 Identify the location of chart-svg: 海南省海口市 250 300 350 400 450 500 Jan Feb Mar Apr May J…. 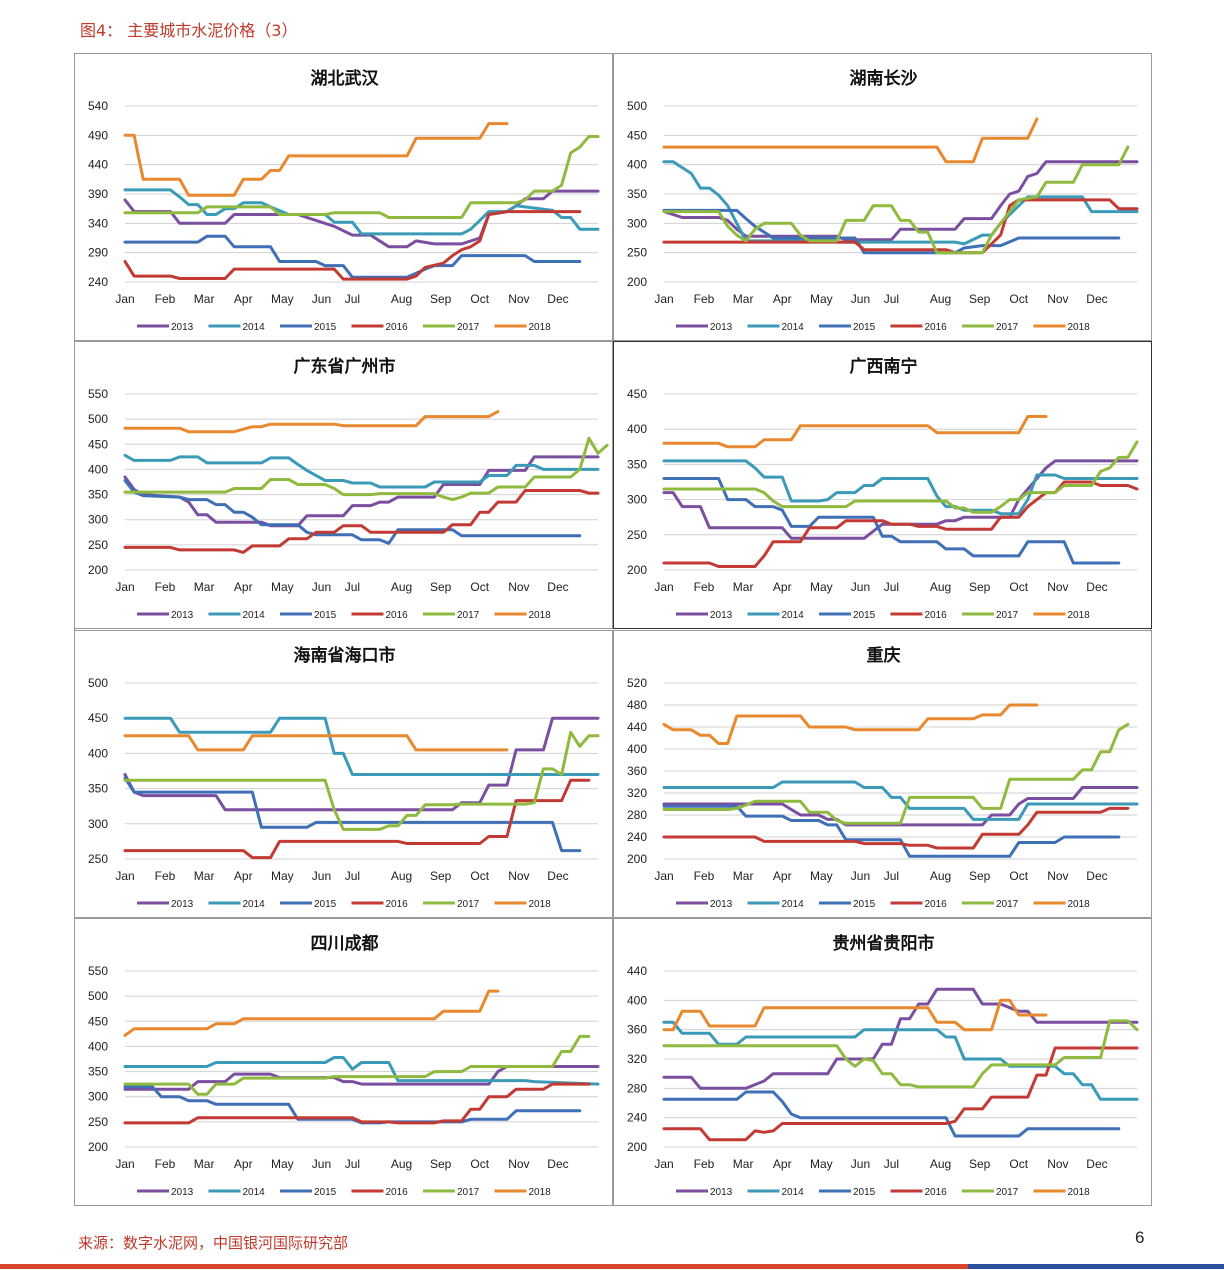
(344, 777).